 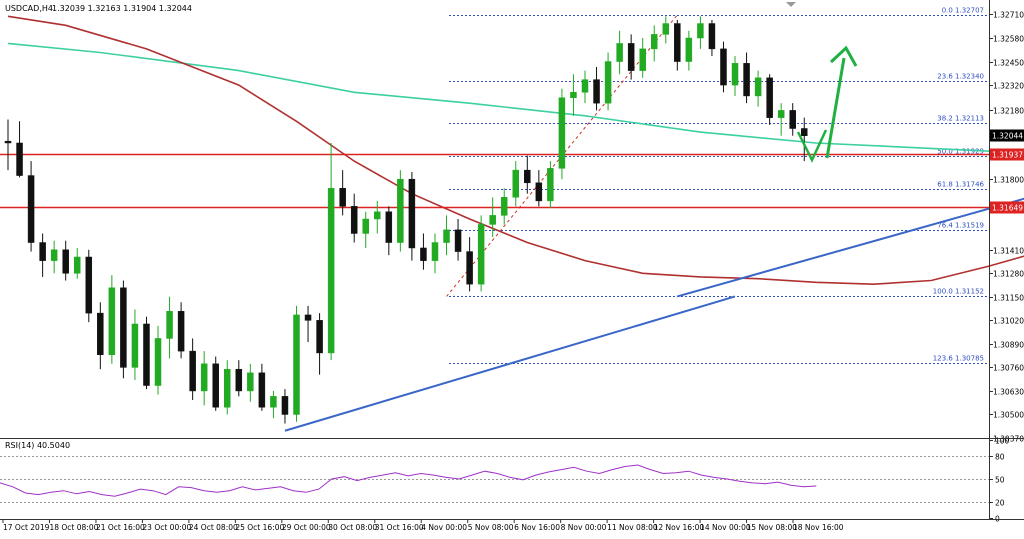 I want to click on price-tick-label: 1.32180, so click(x=1008, y=111).